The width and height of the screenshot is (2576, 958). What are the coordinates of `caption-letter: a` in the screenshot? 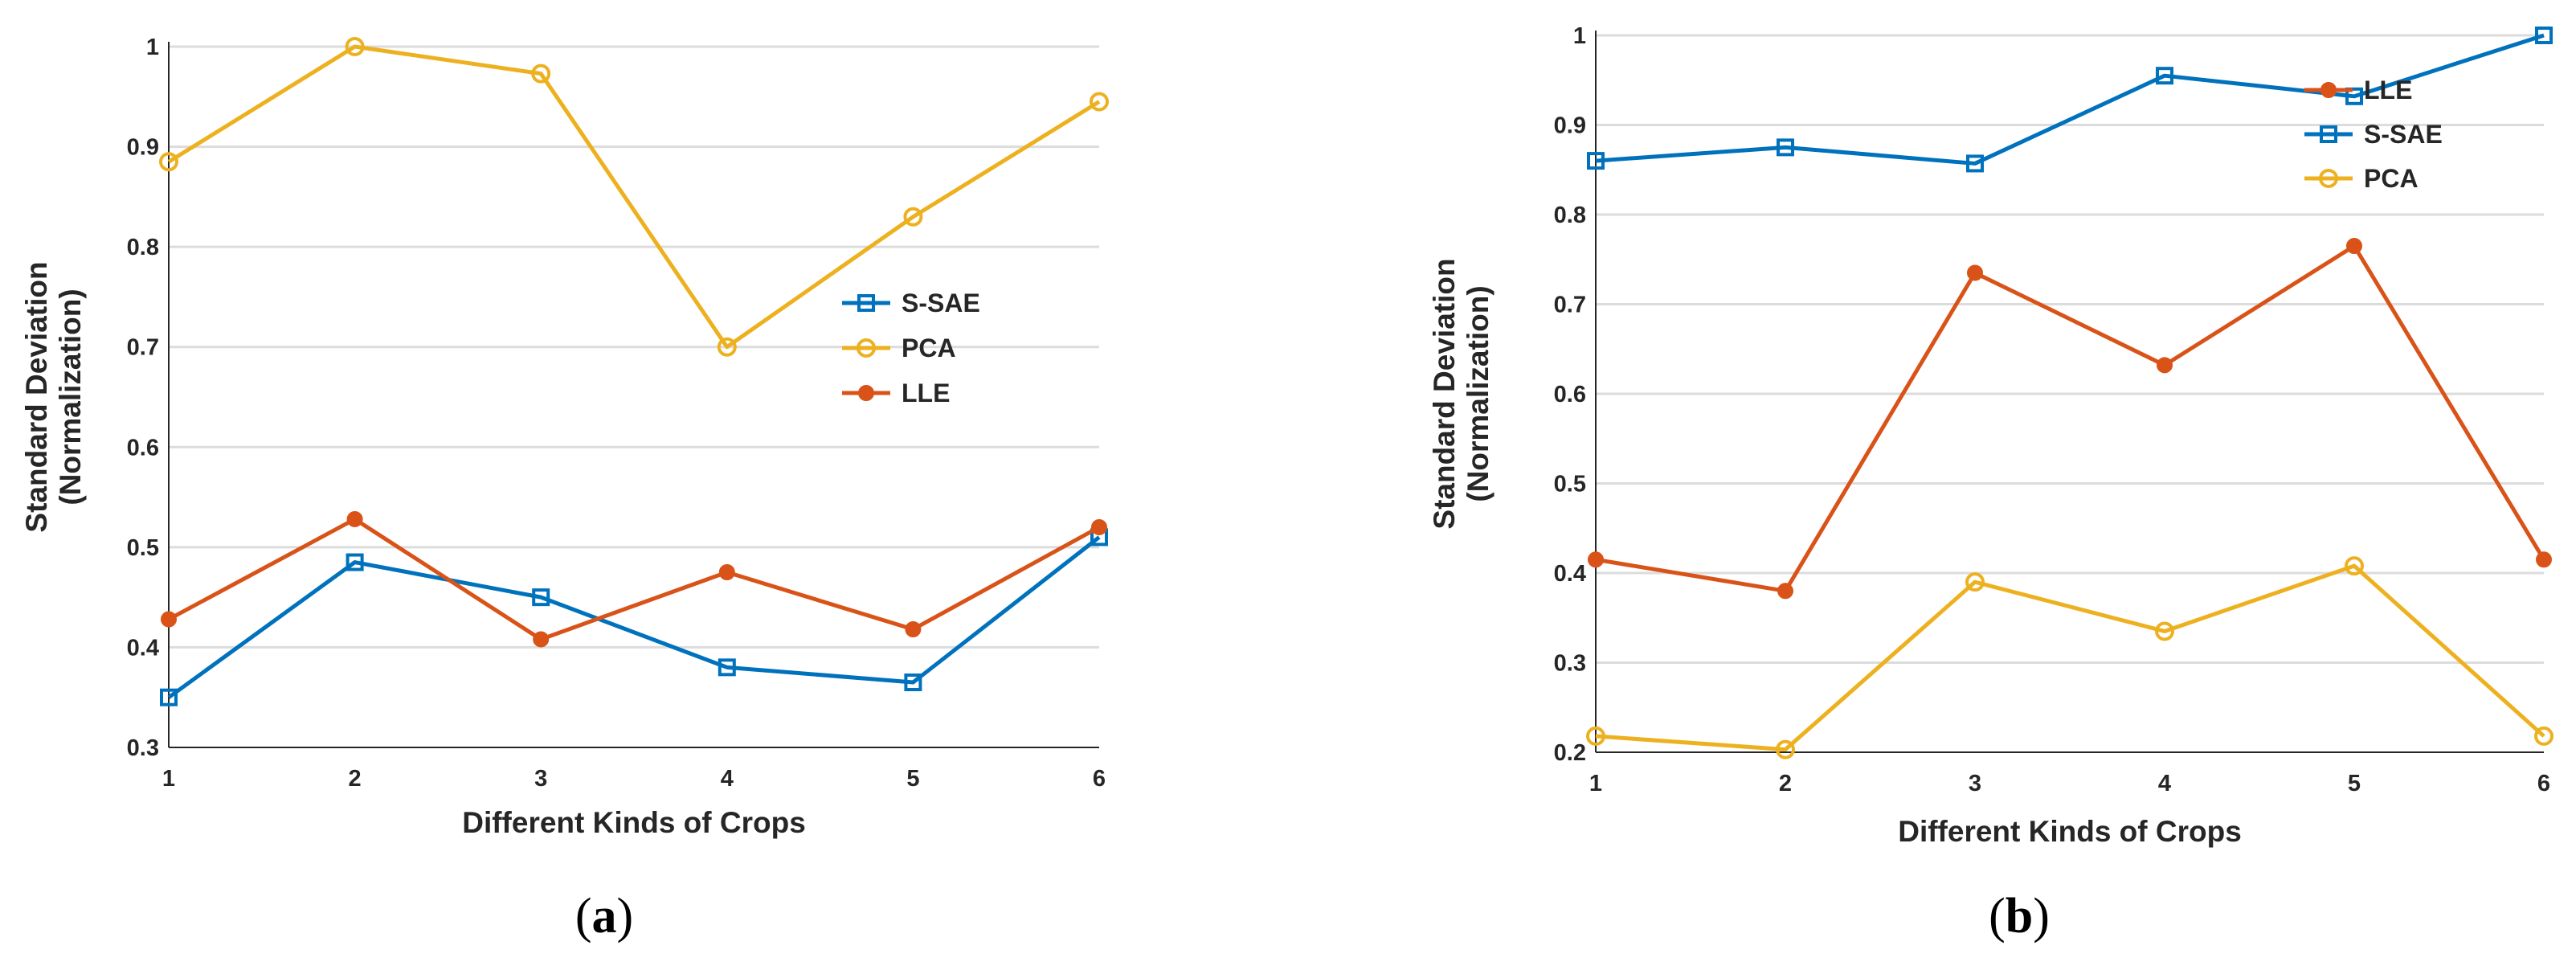 It's located at (604, 917).